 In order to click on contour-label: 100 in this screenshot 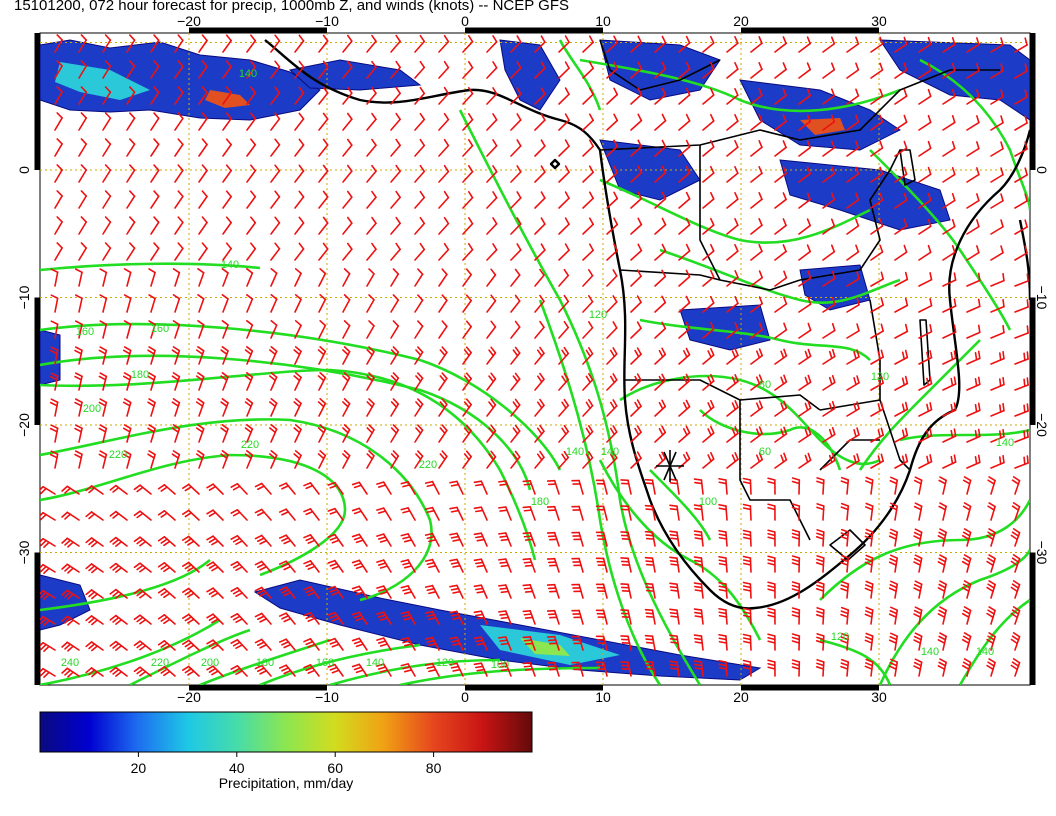, I will do `click(500, 665)`.